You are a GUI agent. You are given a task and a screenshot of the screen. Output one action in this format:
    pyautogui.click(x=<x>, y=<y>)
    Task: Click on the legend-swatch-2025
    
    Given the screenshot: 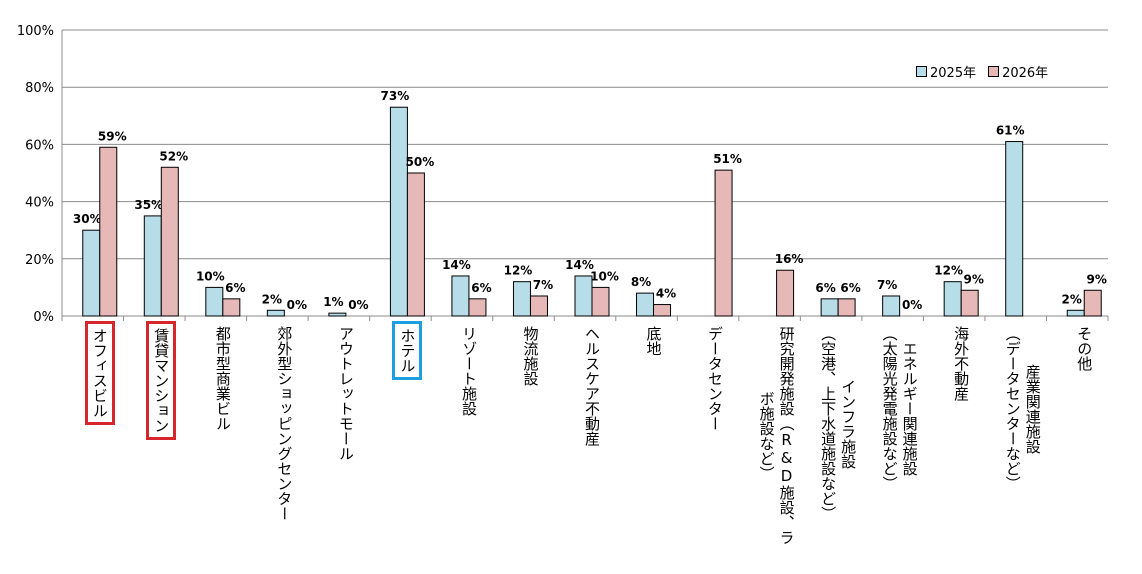 What is the action you would take?
    pyautogui.click(x=921, y=71)
    